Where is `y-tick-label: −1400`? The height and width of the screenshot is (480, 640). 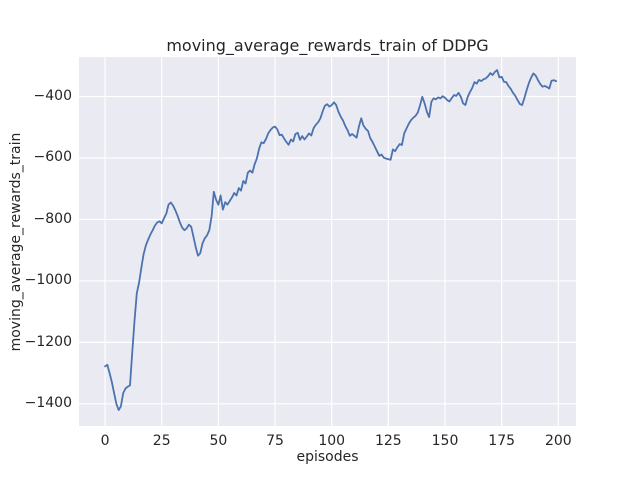 y-tick-label: −1400 is located at coordinates (48, 403).